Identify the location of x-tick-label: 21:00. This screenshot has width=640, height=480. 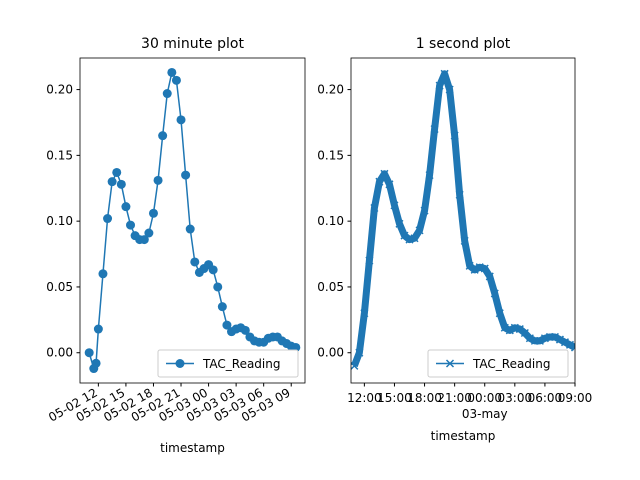
(454, 398).